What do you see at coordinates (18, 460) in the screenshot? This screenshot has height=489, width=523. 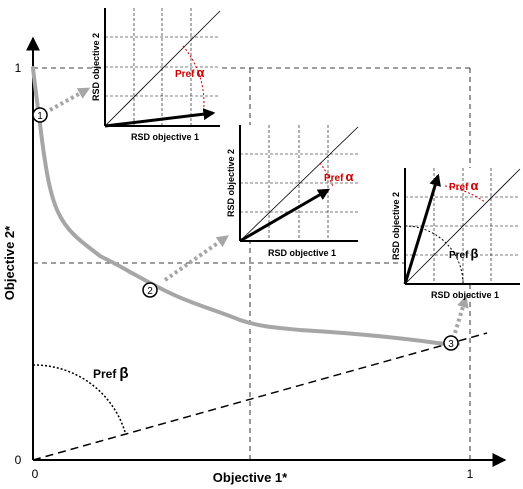 I see `y-tick-0: 0` at bounding box center [18, 460].